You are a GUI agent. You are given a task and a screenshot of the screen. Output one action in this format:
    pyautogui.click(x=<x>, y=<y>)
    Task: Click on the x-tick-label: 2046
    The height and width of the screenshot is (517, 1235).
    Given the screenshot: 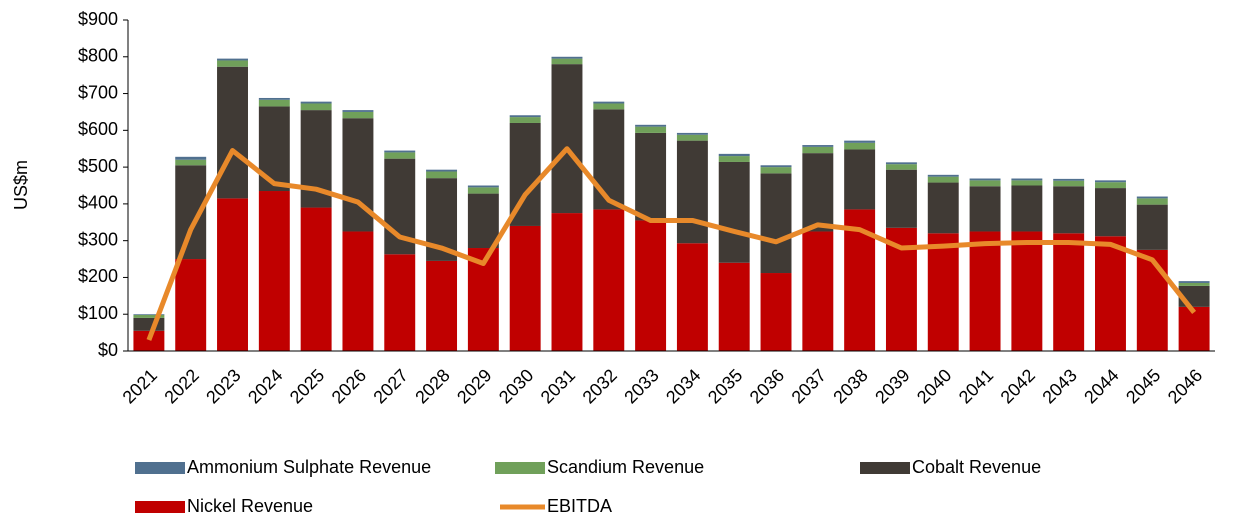 What is the action you would take?
    pyautogui.click(x=1185, y=386)
    